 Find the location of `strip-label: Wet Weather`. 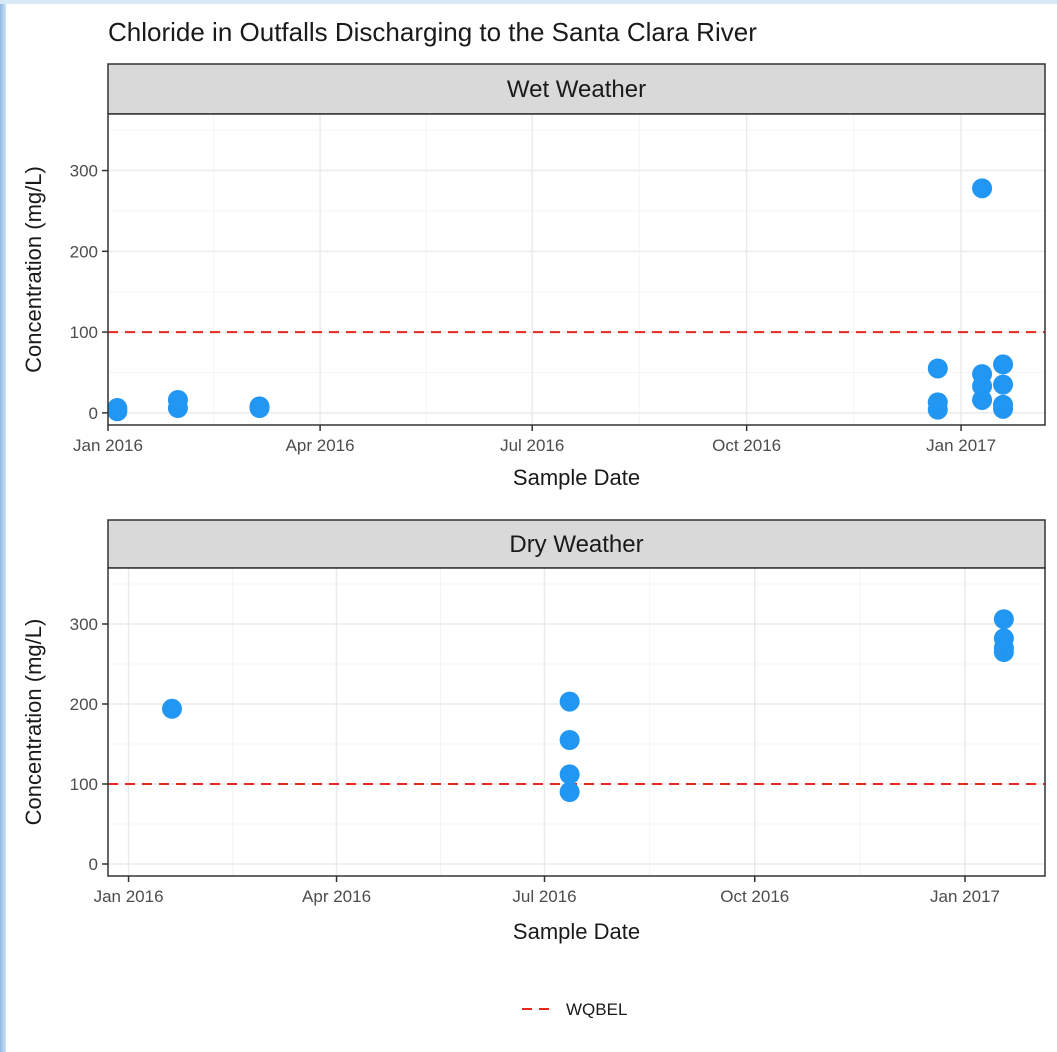

strip-label: Wet Weather is located at coordinates (576, 89).